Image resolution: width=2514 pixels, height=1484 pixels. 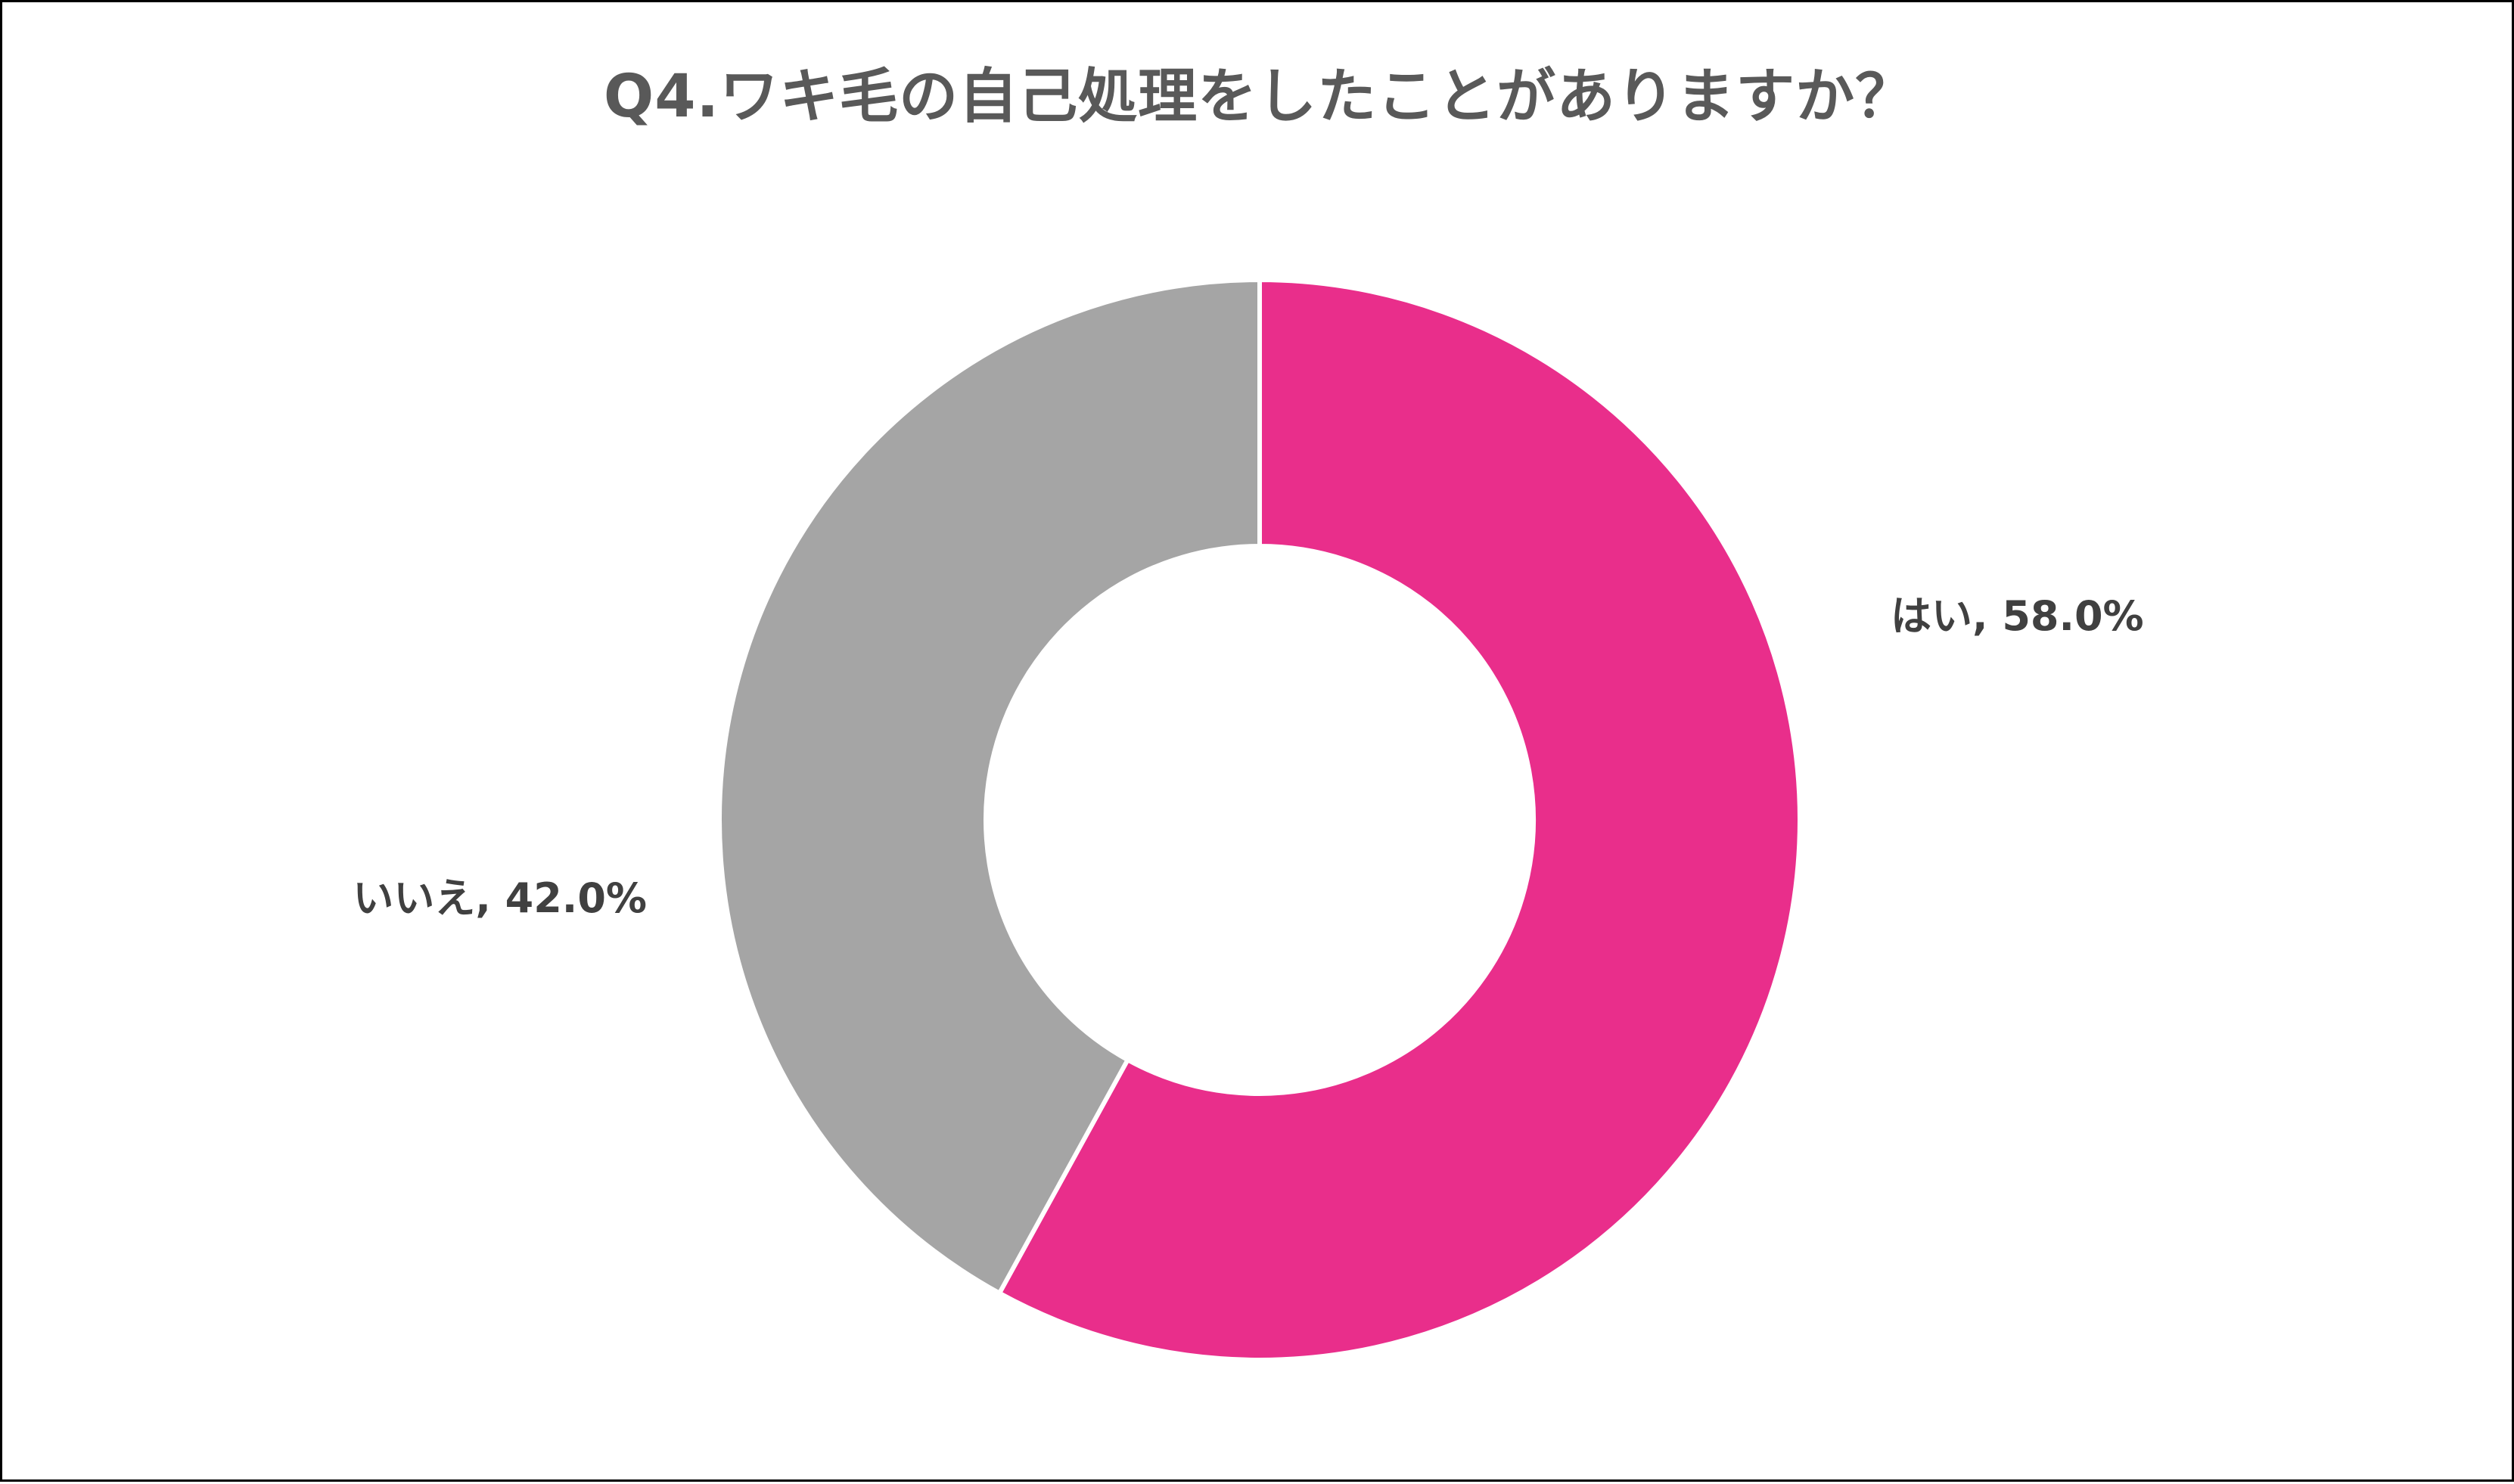 What do you see at coordinates (2018, 616) in the screenshot?
I see `slice-label-yes: はい, 58.0%` at bounding box center [2018, 616].